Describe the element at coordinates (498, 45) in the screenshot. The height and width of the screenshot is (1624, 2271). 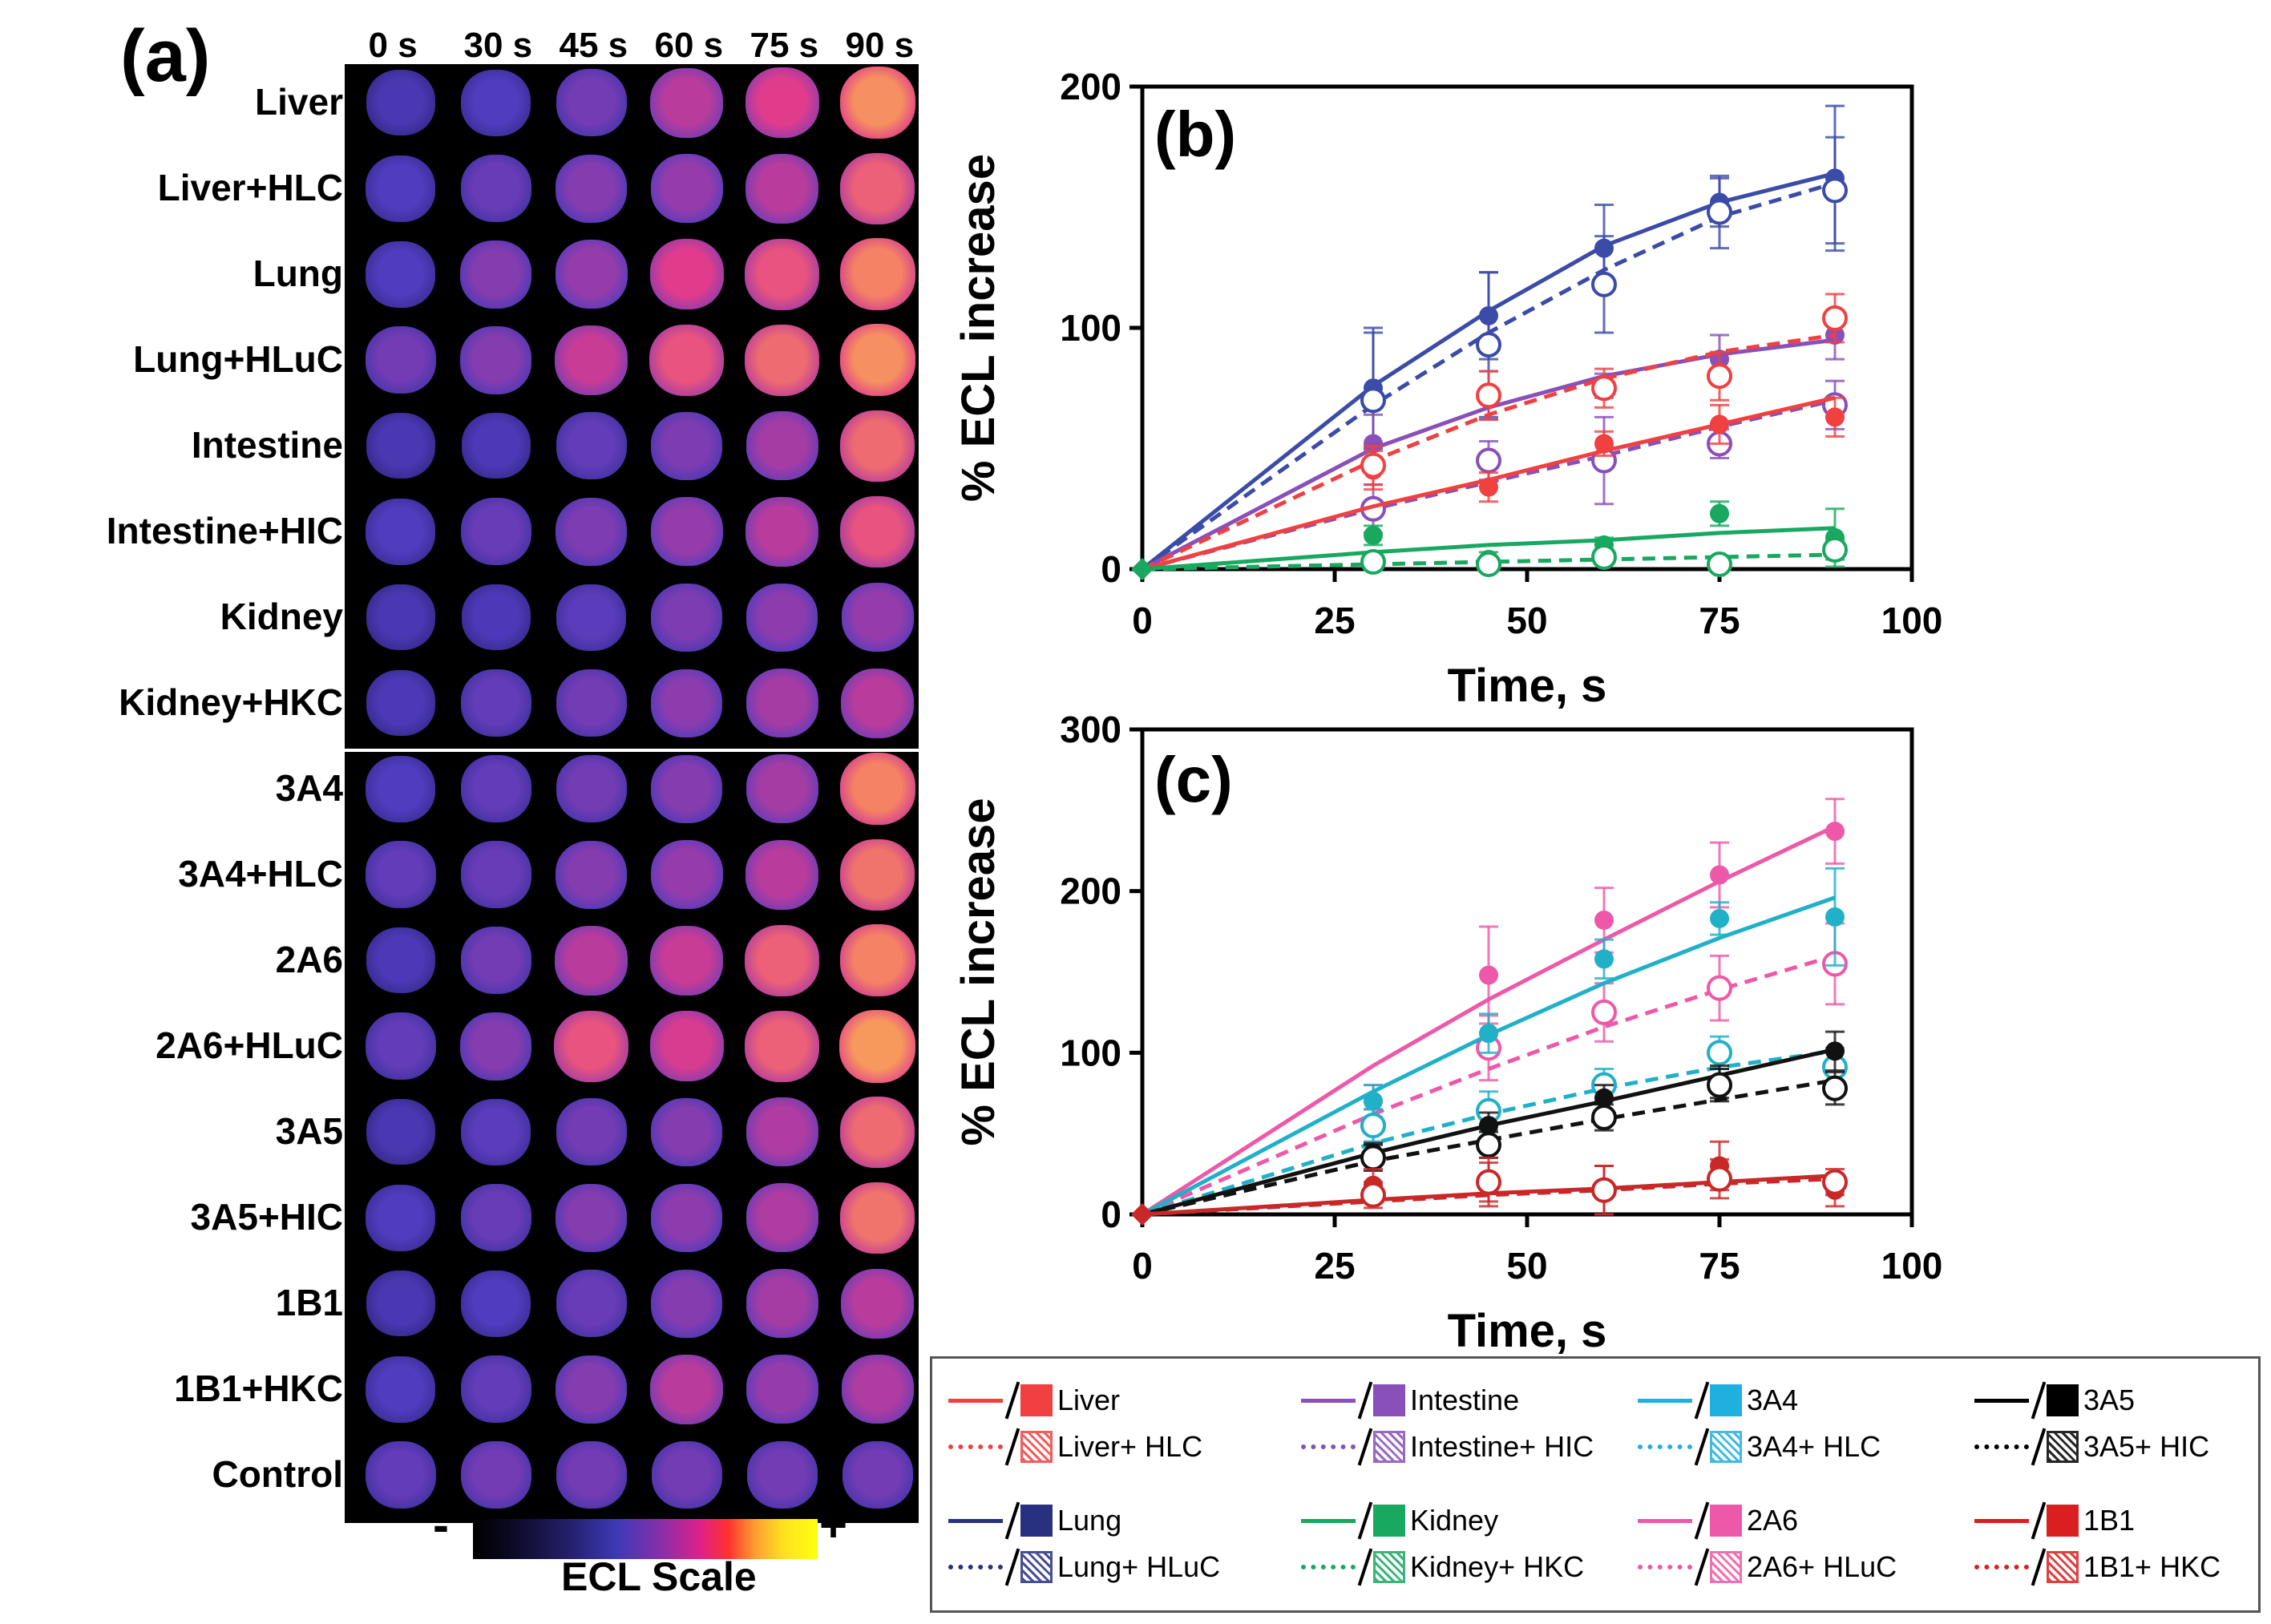
I see `time-label: 30 s` at that location.